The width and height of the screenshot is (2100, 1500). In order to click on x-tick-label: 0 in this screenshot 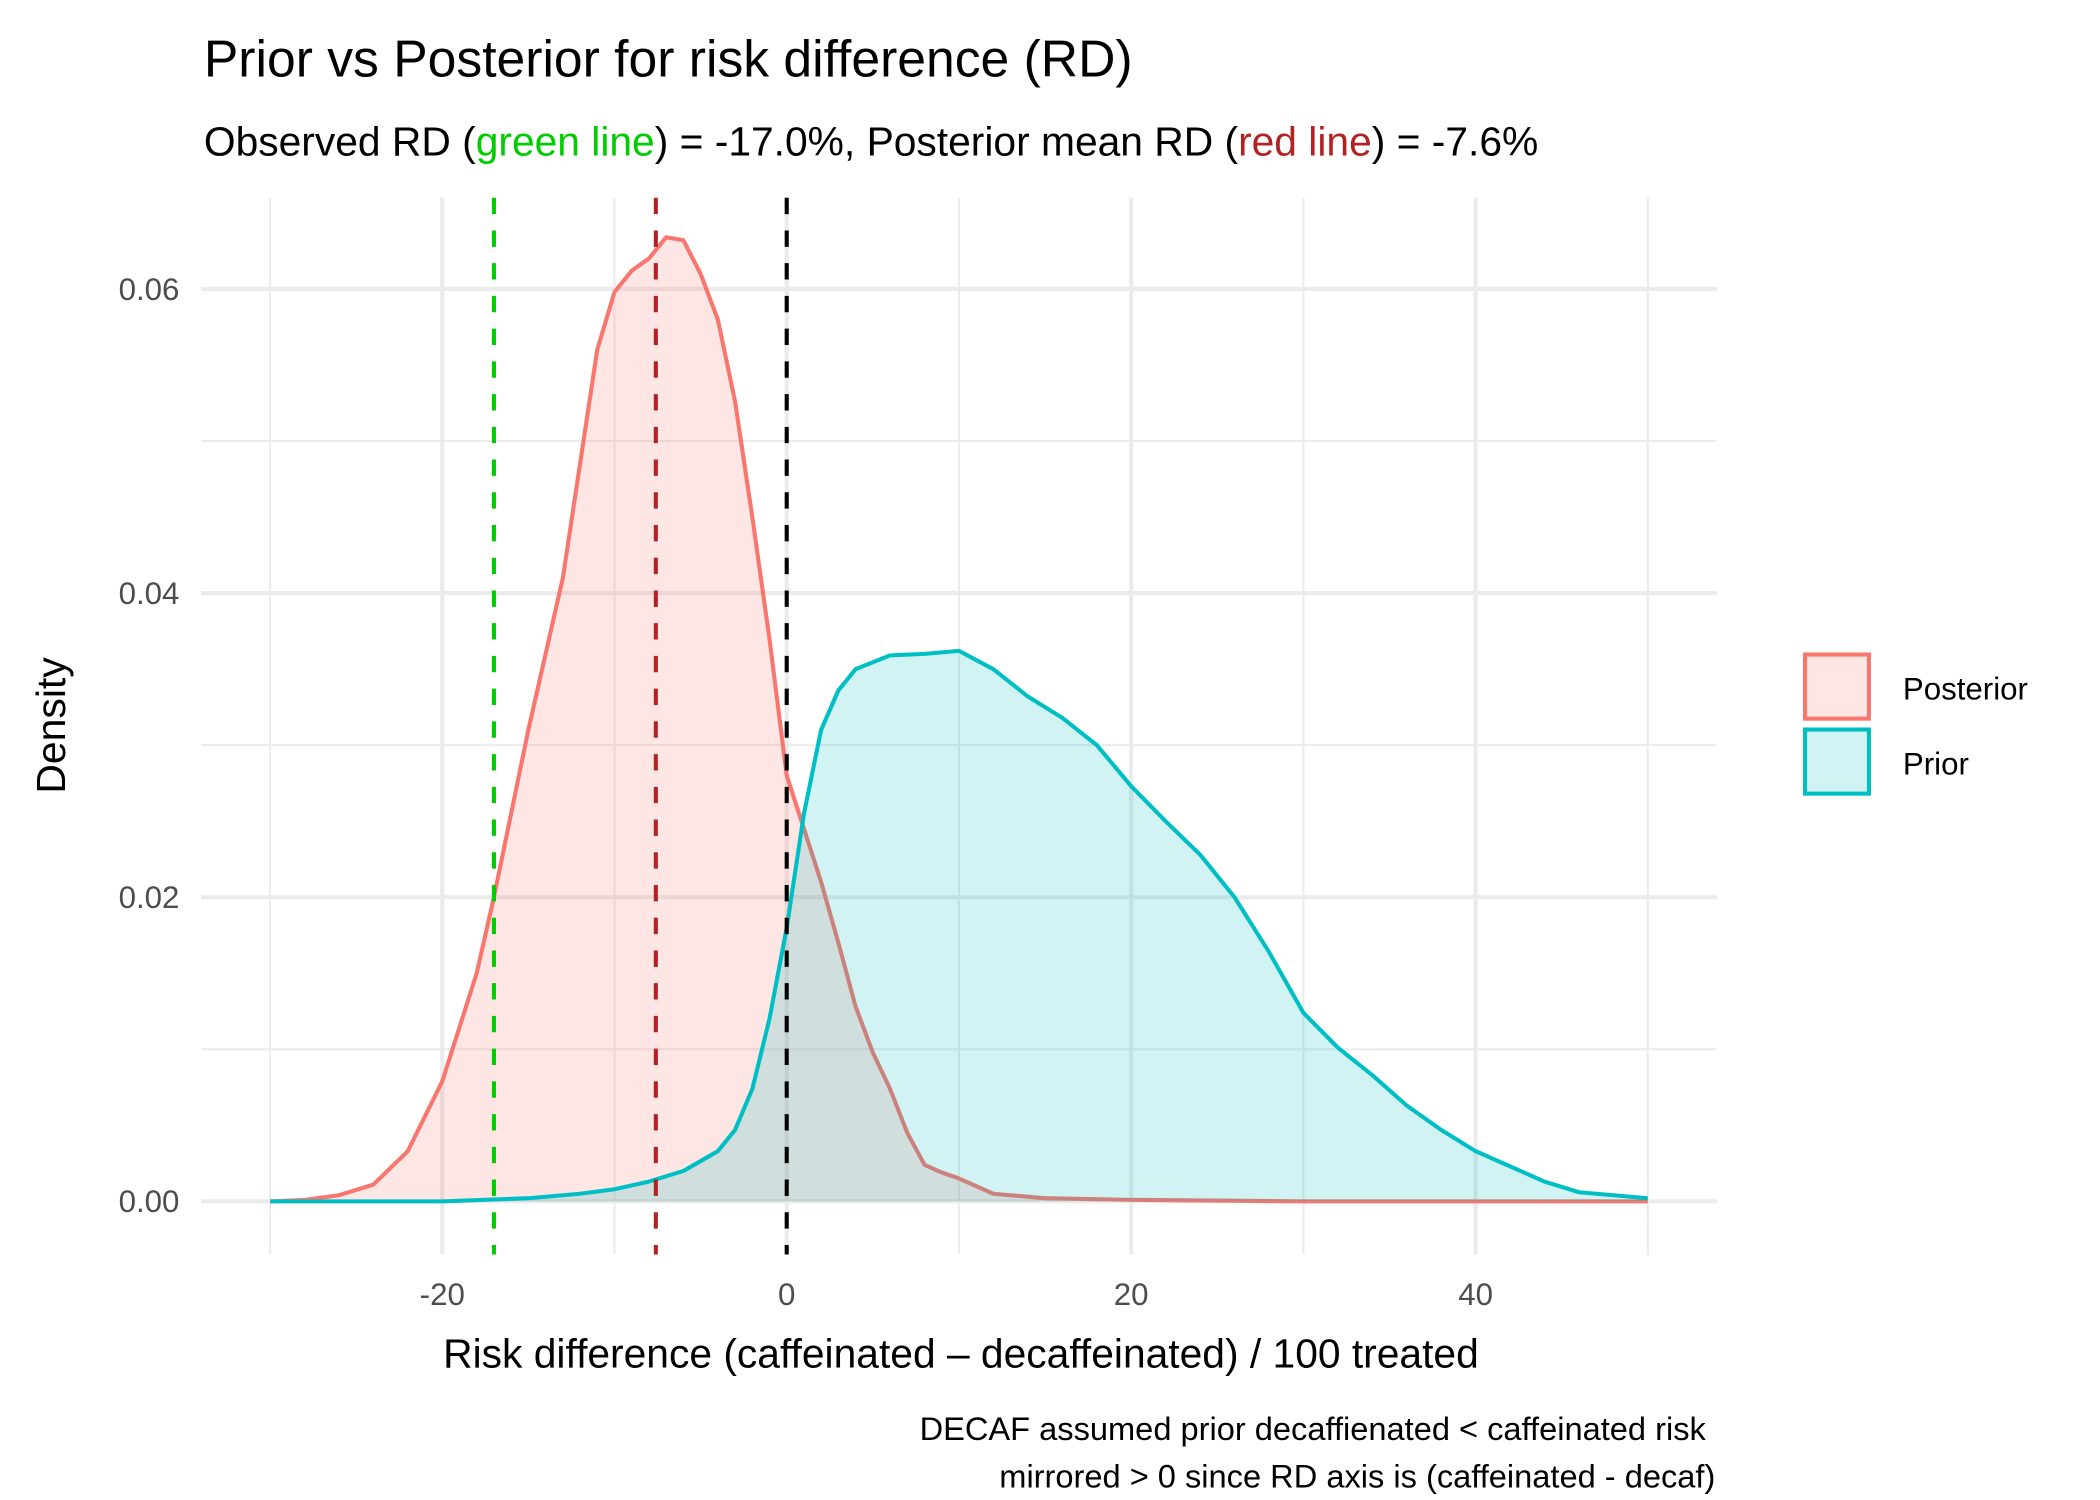, I will do `click(786, 1294)`.